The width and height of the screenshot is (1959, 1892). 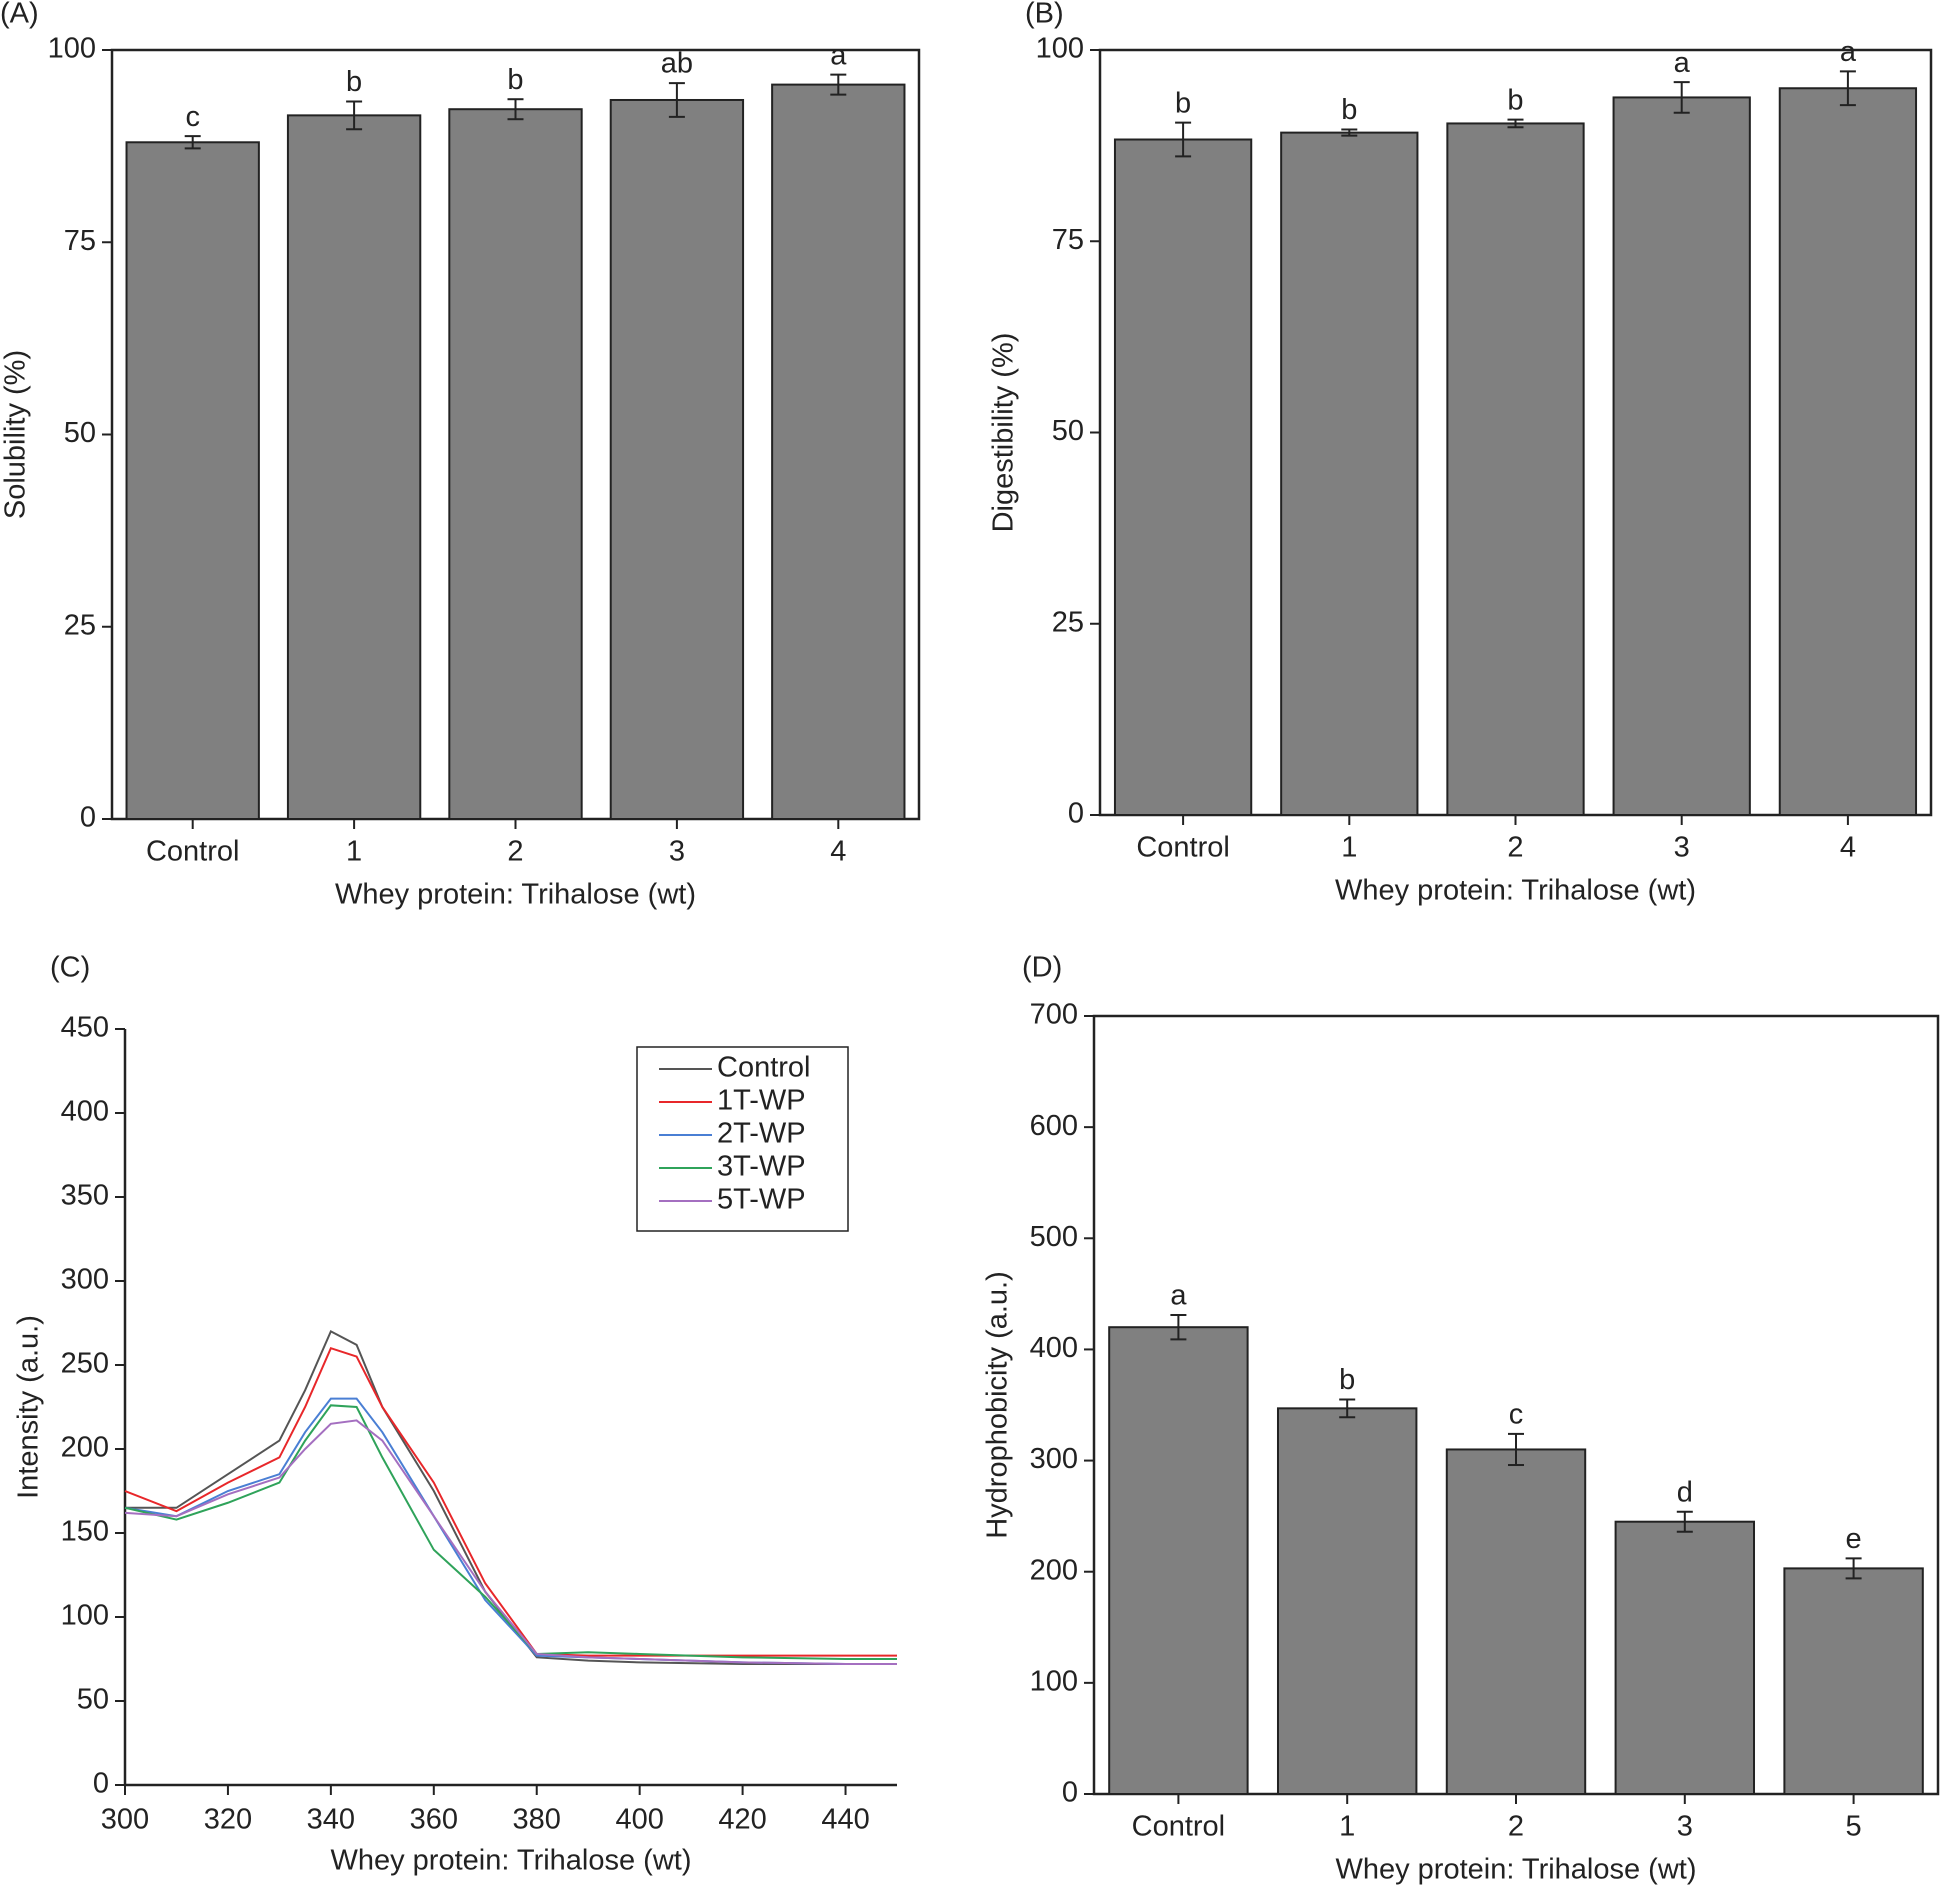 I want to click on y-tick-label: 700, so click(x=1054, y=1015).